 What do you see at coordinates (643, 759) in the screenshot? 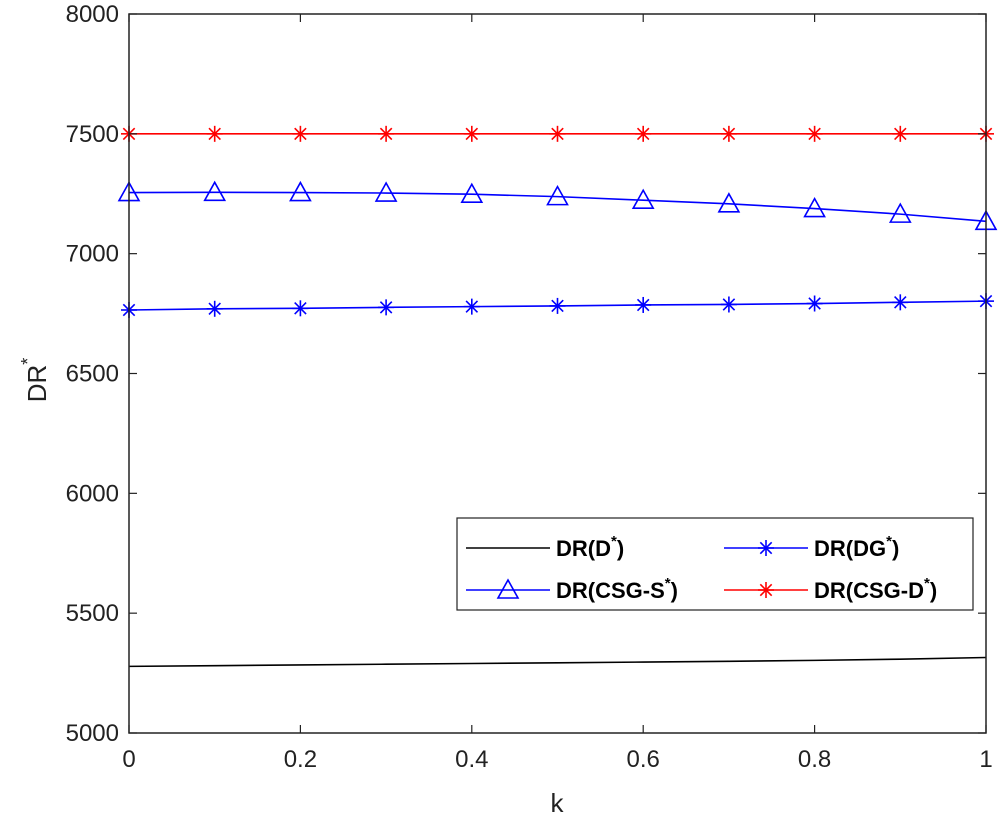
I see `x-tick-label: 0.6` at bounding box center [643, 759].